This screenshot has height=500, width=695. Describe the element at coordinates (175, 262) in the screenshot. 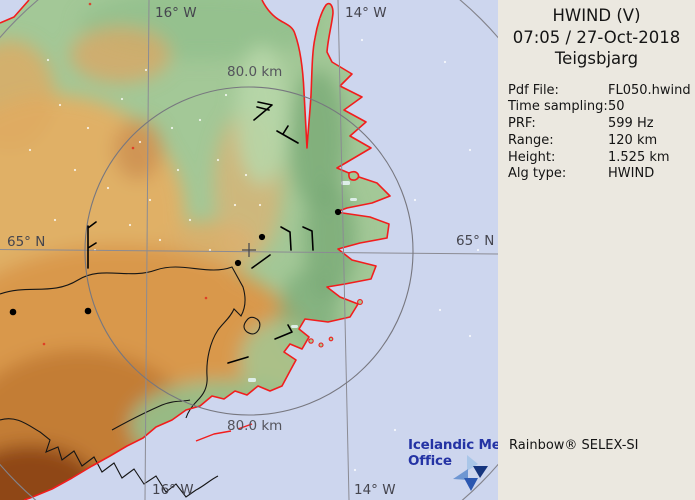

I see `calm-wind-dots` at that location.